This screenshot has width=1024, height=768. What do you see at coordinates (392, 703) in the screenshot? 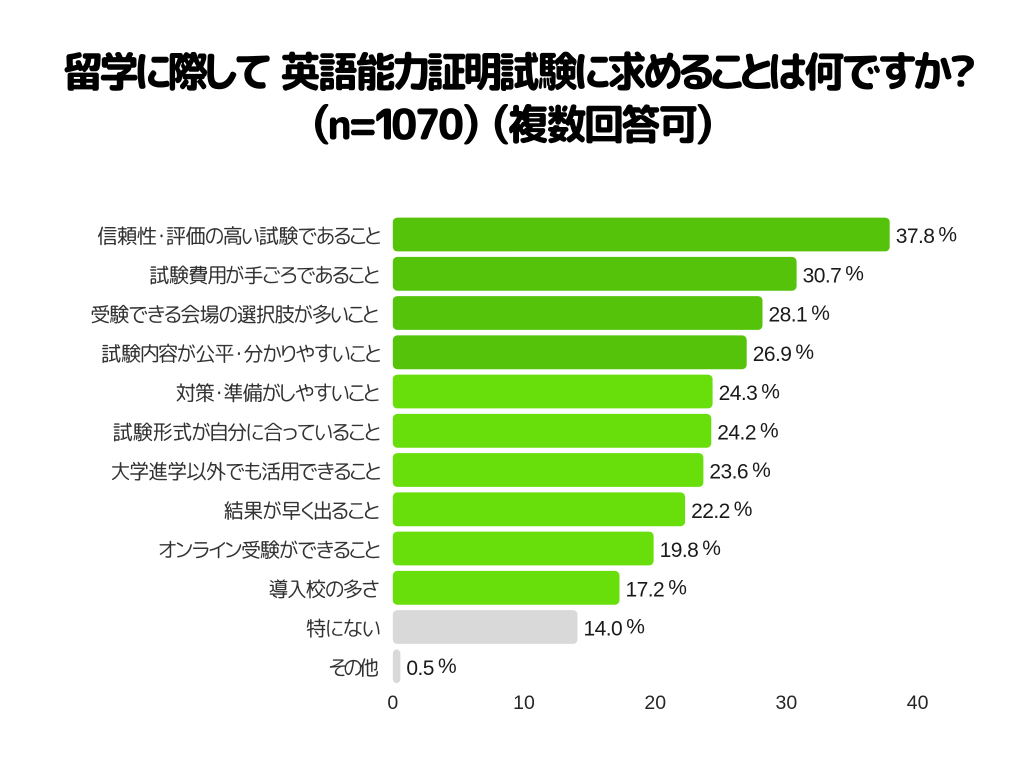
I see `svg-text: 0` at bounding box center [392, 703].